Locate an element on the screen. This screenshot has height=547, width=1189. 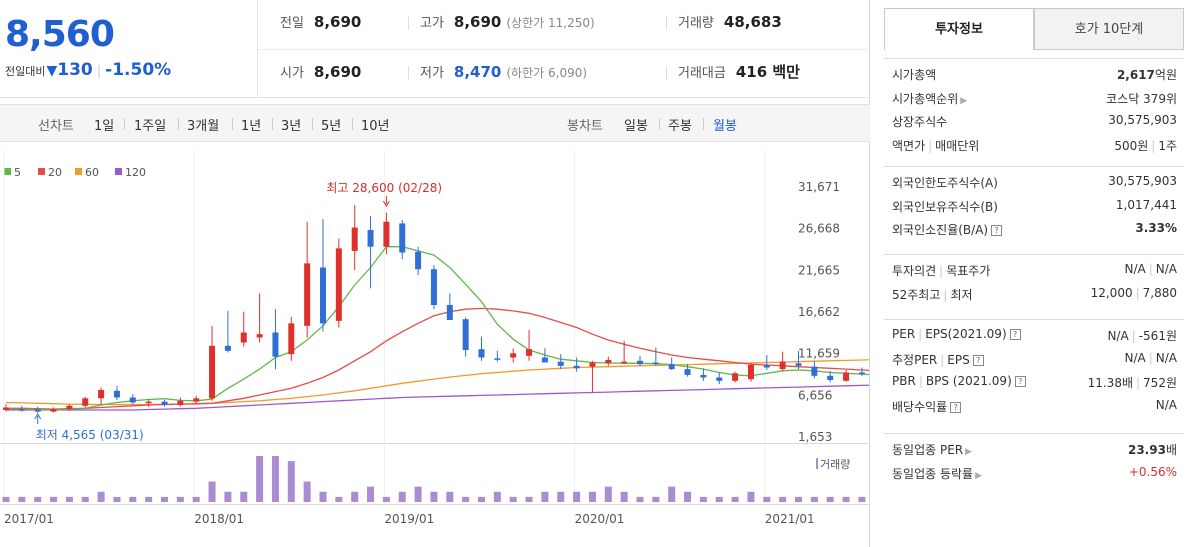
tab-order-book: 호가 10단계 is located at coordinates (1109, 29).